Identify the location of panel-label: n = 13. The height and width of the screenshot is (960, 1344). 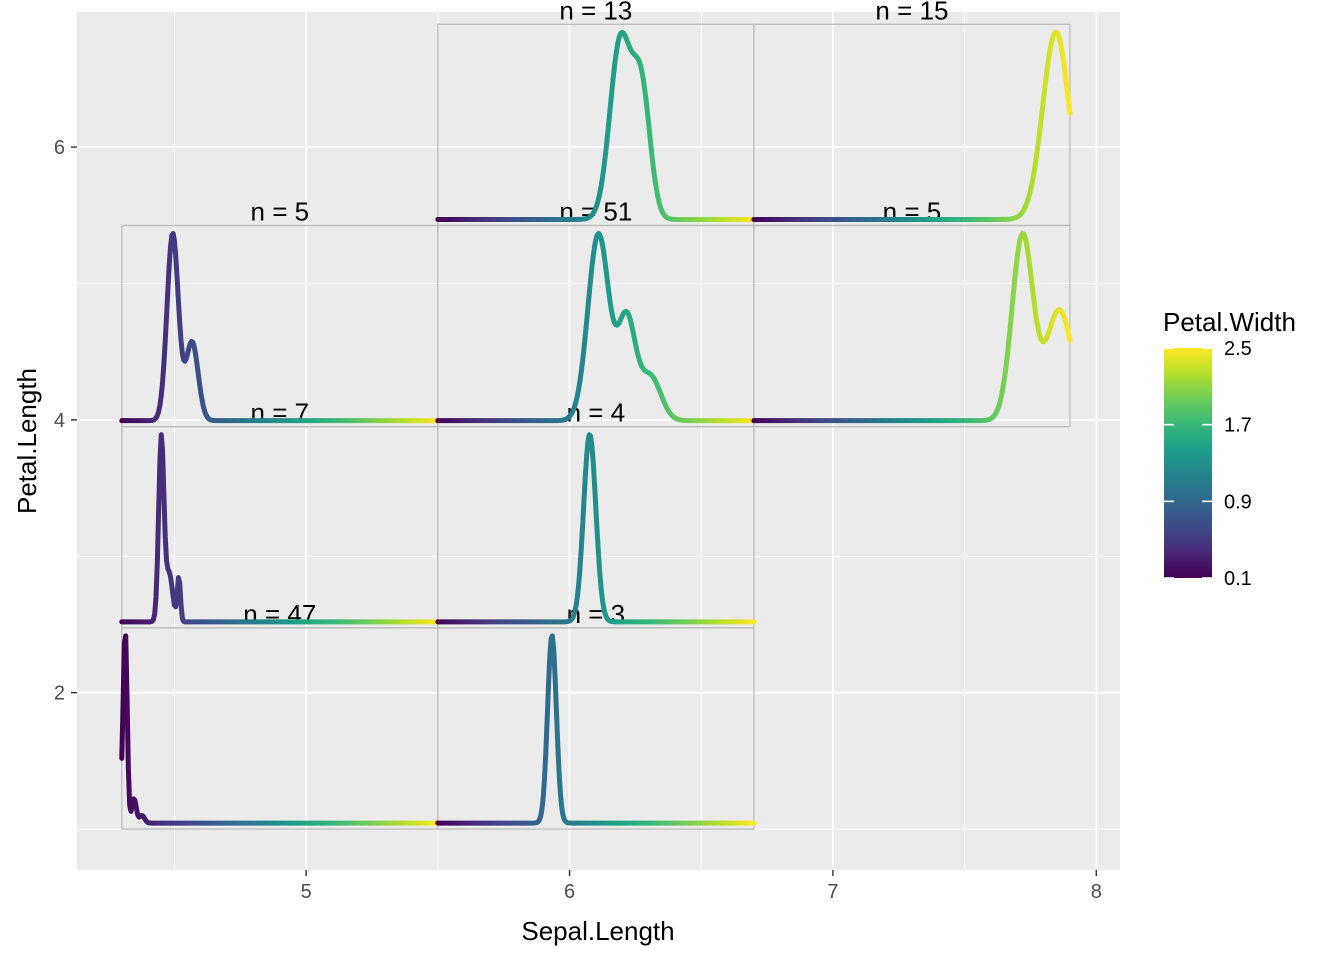
(595, 12).